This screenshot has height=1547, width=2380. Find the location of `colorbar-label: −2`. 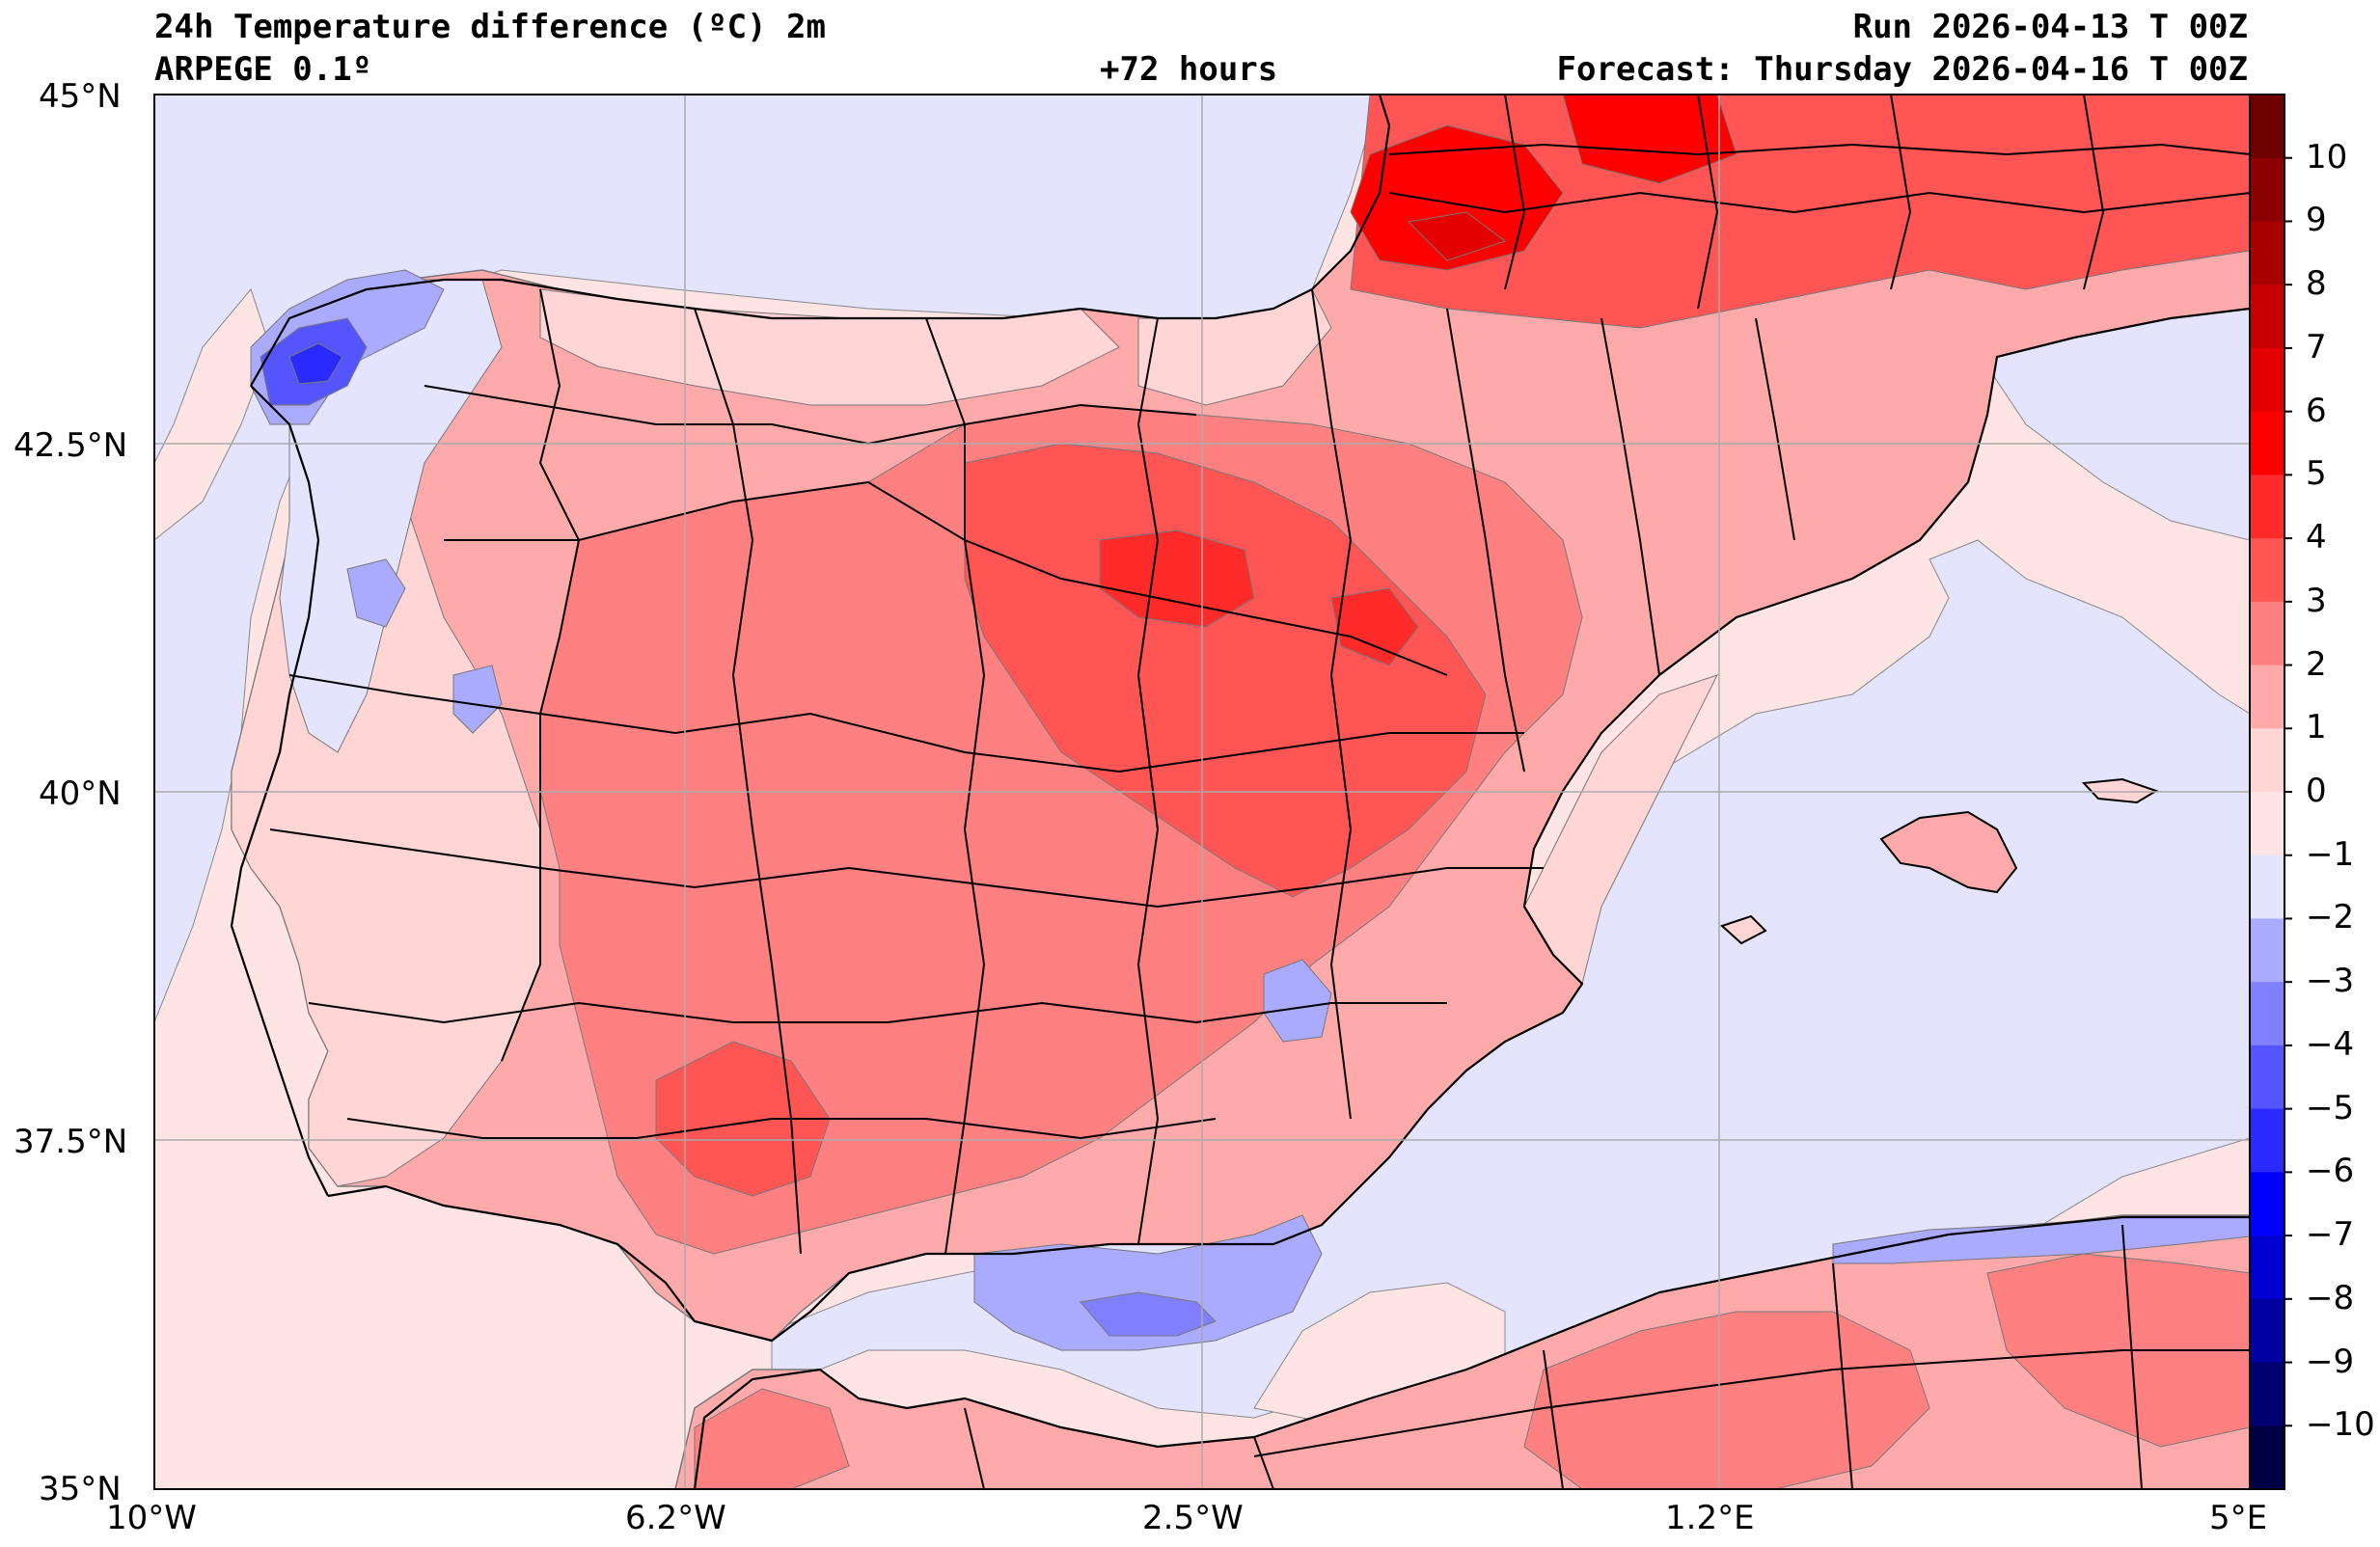

colorbar-label: −2 is located at coordinates (2331, 917).